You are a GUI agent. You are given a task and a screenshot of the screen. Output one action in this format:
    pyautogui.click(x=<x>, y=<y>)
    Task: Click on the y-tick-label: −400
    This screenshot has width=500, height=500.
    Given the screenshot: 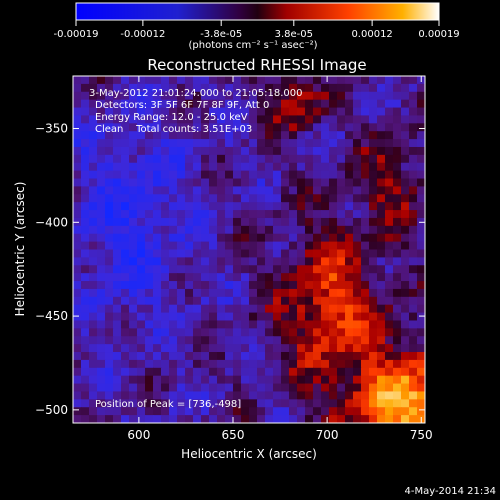 What is the action you would take?
    pyautogui.click(x=51, y=222)
    